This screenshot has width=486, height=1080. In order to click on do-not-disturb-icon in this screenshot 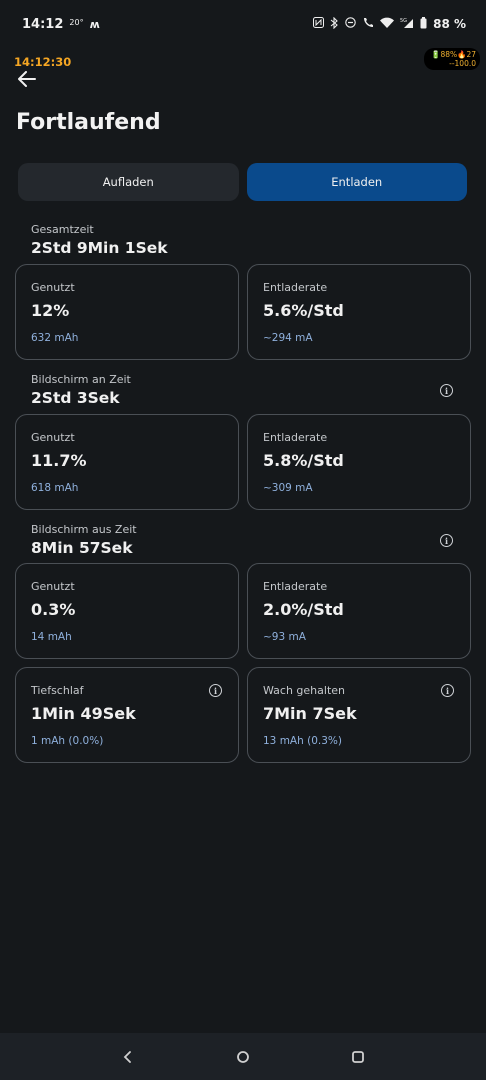, I will do `click(350, 24)`.